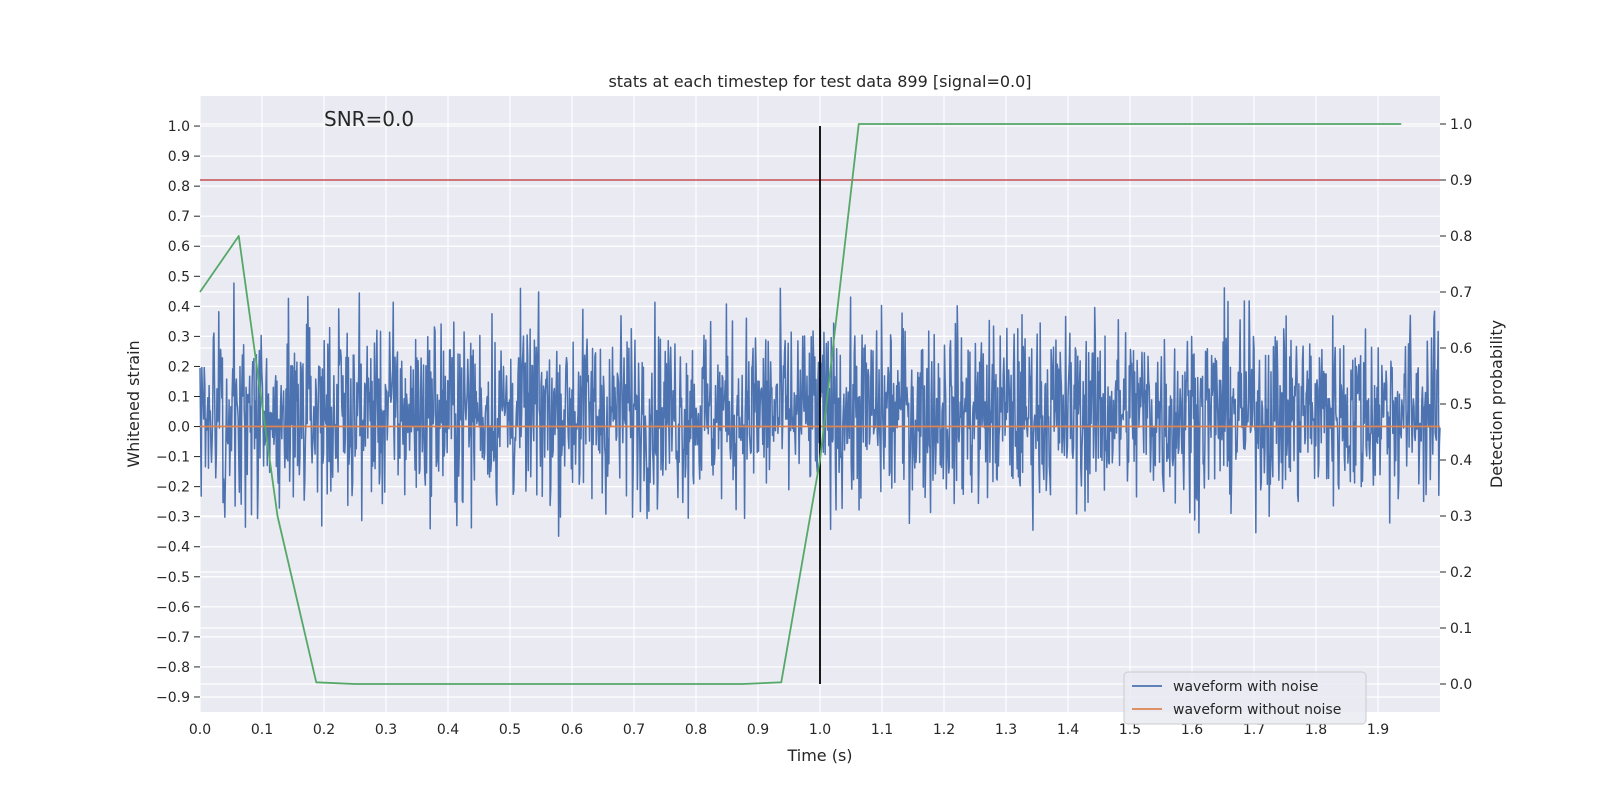 Image resolution: width=1600 pixels, height=800 pixels. Describe the element at coordinates (324, 730) in the screenshot. I see `x-tick-label: 0.2` at that location.